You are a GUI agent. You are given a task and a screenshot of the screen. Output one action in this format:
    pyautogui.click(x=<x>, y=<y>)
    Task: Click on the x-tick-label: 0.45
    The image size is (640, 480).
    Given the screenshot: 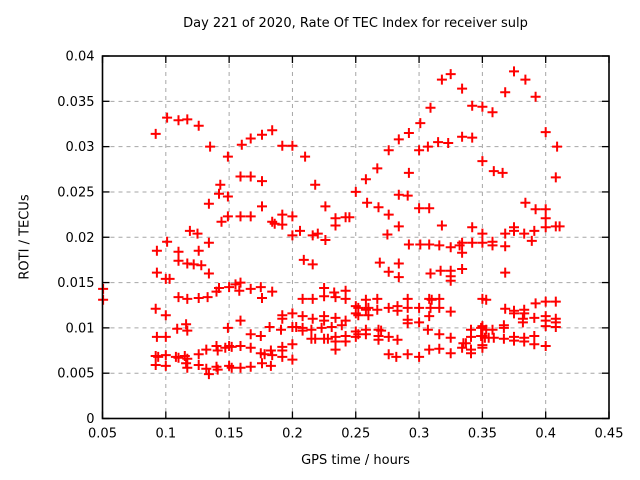 What is the action you would take?
    pyautogui.click(x=609, y=434)
    